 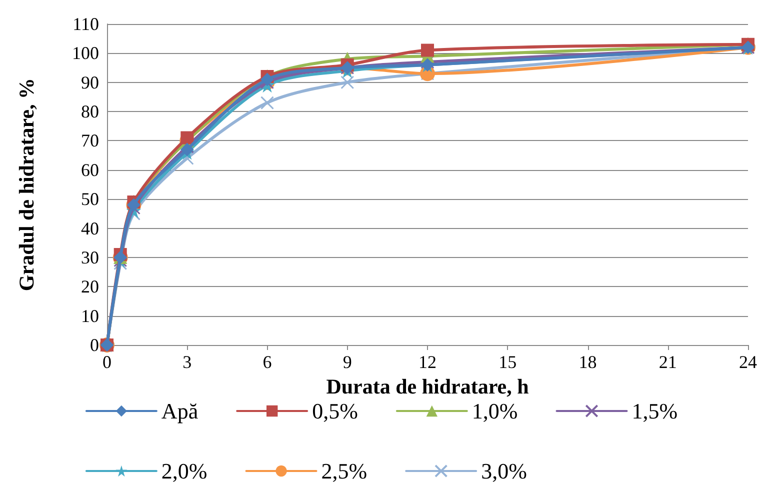 What do you see at coordinates (495, 411) in the screenshot?
I see `legend-label: 1,0%` at bounding box center [495, 411].